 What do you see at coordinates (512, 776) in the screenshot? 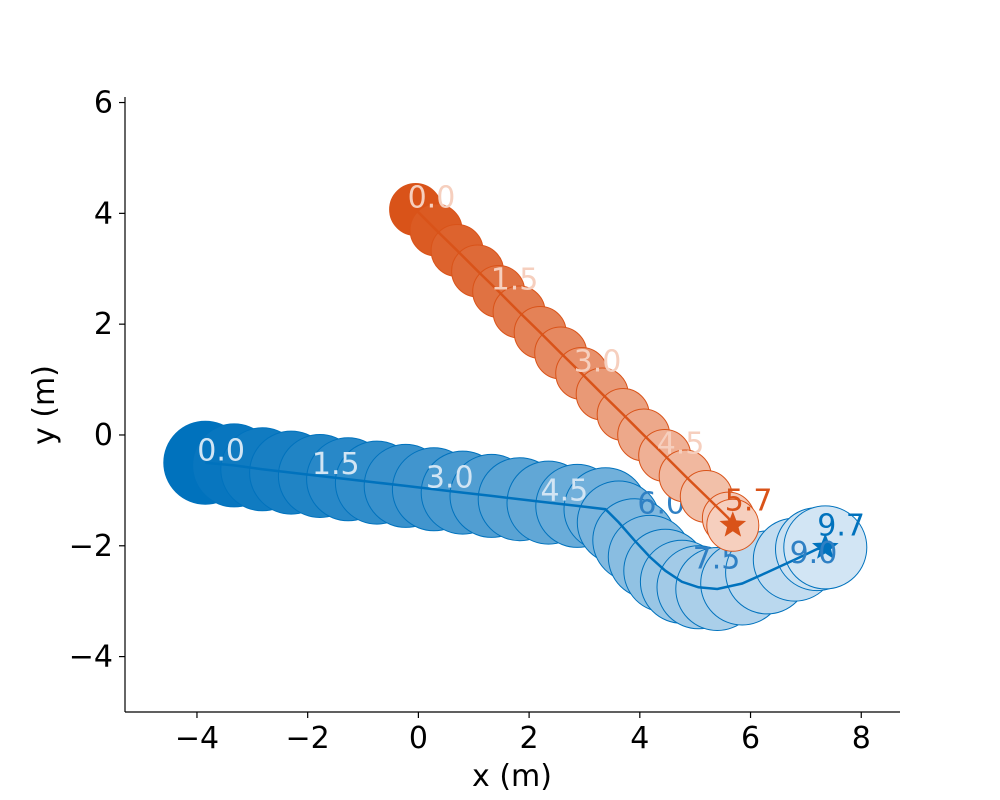
I see `x-axis-title: x (m)` at bounding box center [512, 776].